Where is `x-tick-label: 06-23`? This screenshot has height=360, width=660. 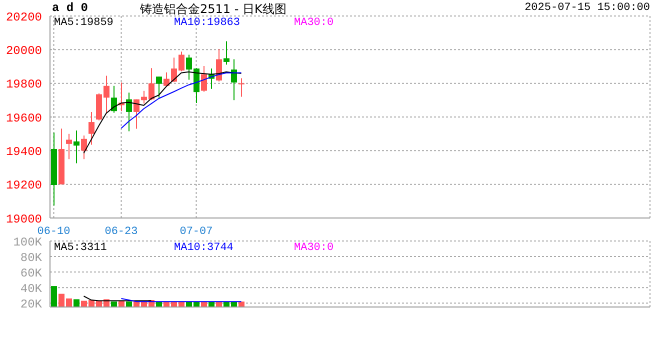
x-tick-label: 06-23 is located at coordinates (121, 232).